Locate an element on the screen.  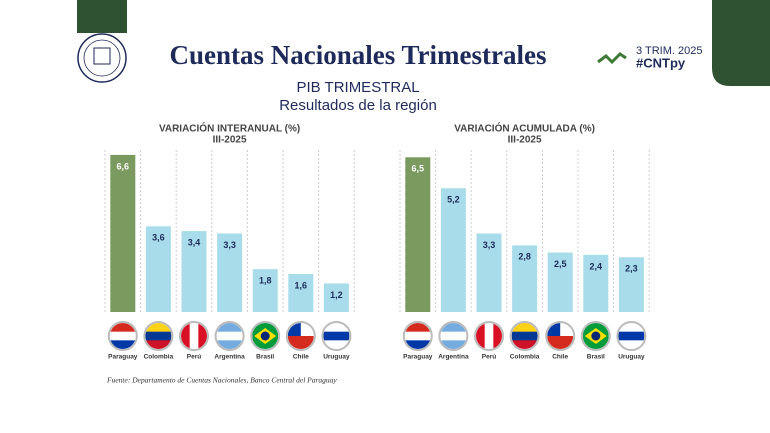
value-label: 1,2 is located at coordinates (336, 295).